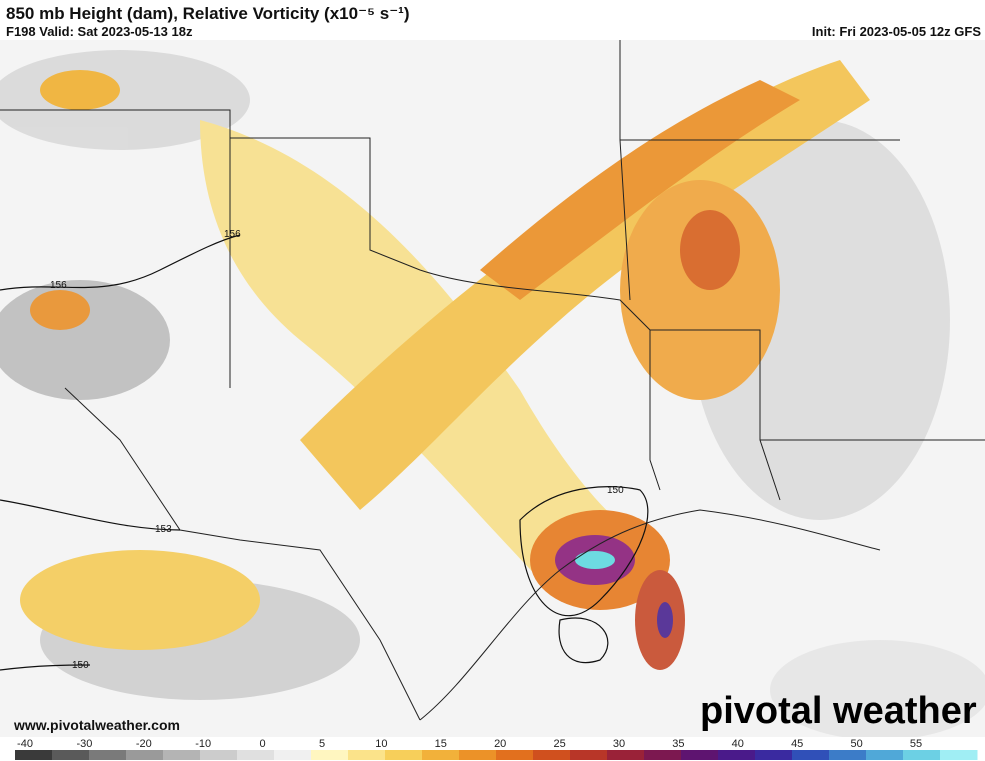 Image resolution: width=985 pixels, height=761 pixels. Describe the element at coordinates (441, 744) in the screenshot. I see `colorbar-label: 15` at that location.